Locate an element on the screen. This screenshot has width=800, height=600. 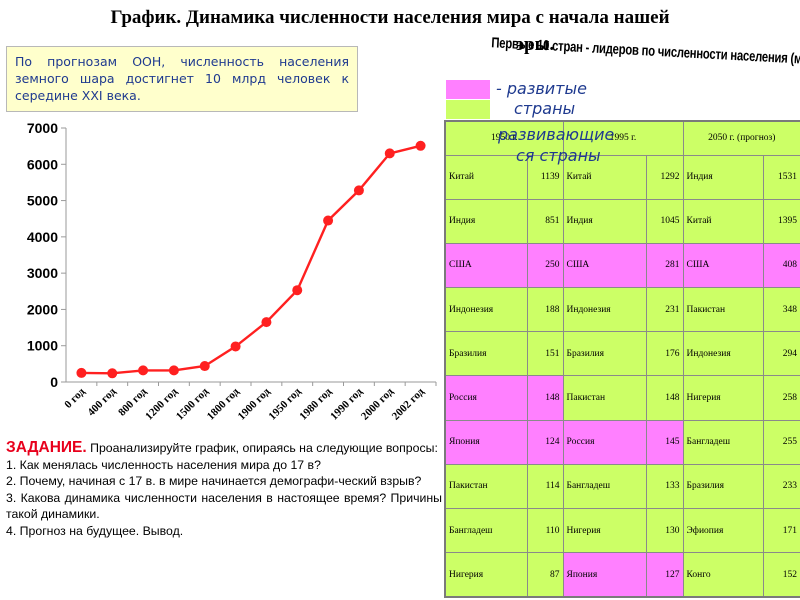
header-2050: 2050 г. (прогноз) is located at coordinates (741, 138).